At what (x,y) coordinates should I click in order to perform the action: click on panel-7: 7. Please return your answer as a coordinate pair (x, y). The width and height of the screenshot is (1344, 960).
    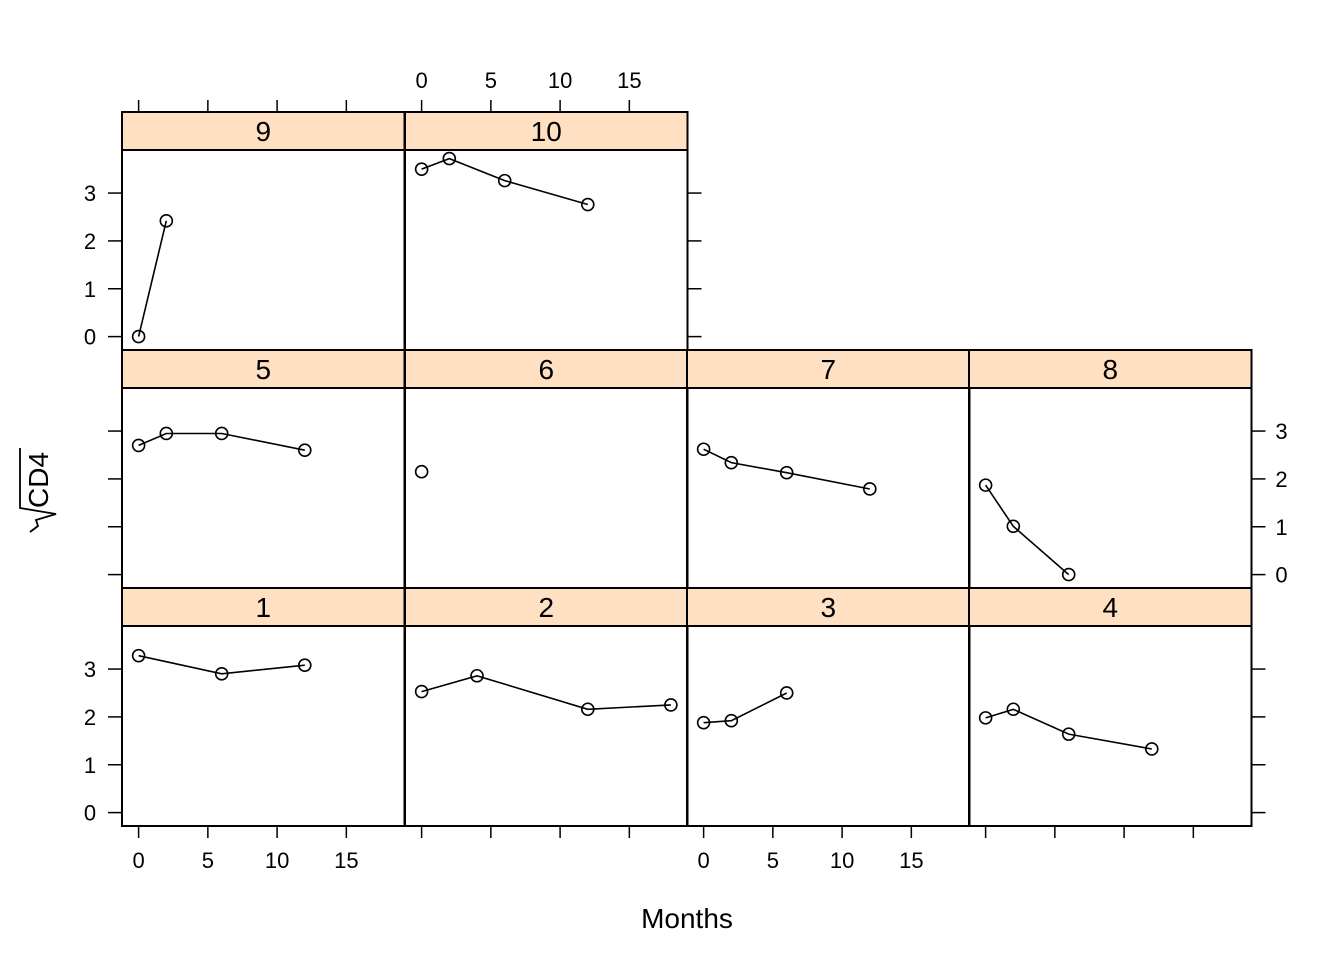
    Looking at the image, I should click on (828, 469).